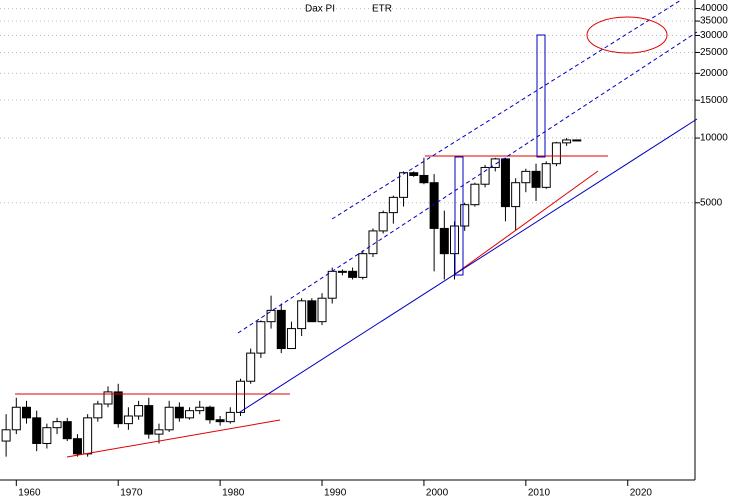  What do you see at coordinates (29, 493) in the screenshot?
I see `x-tick-label: 1960` at bounding box center [29, 493].